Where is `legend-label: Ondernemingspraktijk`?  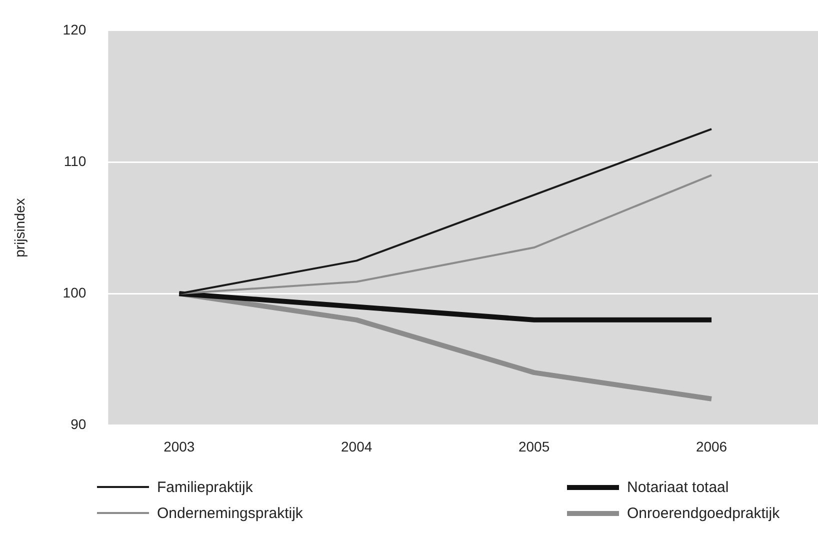
legend-label: Ondernemingspraktijk is located at coordinates (230, 513).